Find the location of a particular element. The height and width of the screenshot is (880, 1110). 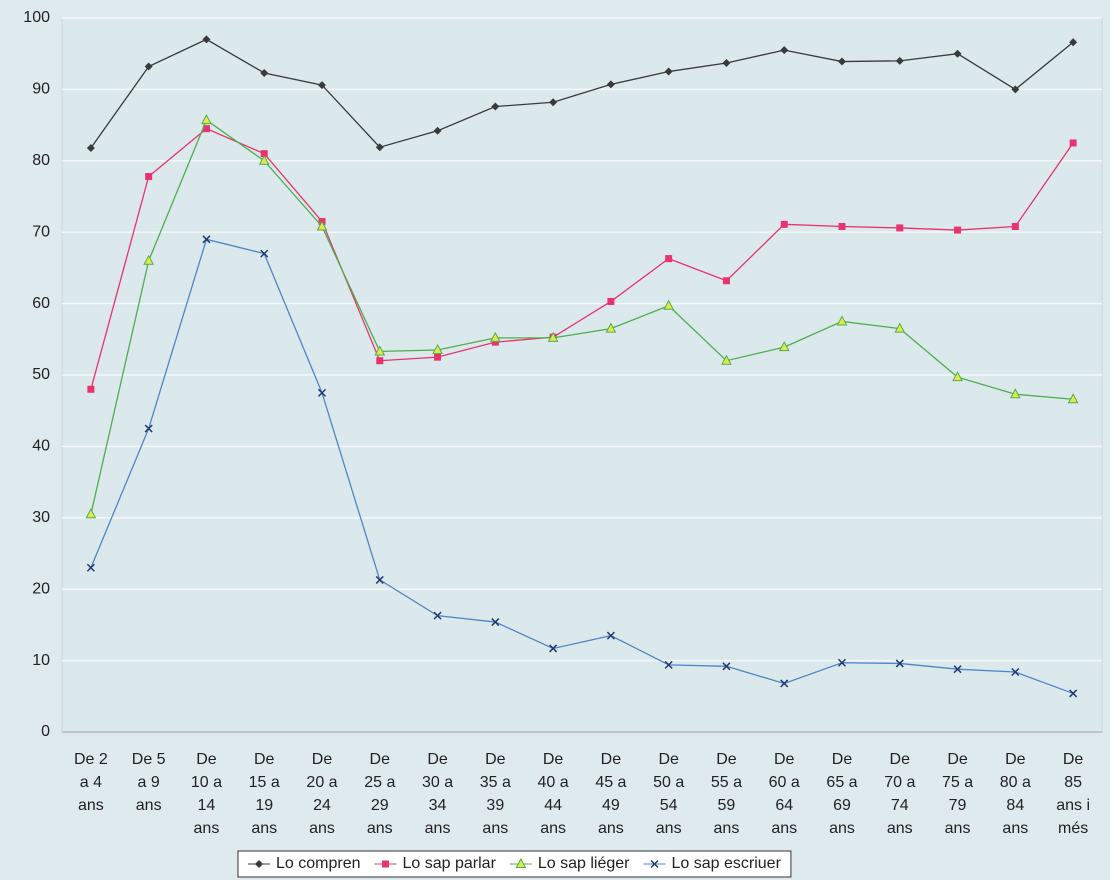

x-tick-label: 45 a is located at coordinates (610, 782).